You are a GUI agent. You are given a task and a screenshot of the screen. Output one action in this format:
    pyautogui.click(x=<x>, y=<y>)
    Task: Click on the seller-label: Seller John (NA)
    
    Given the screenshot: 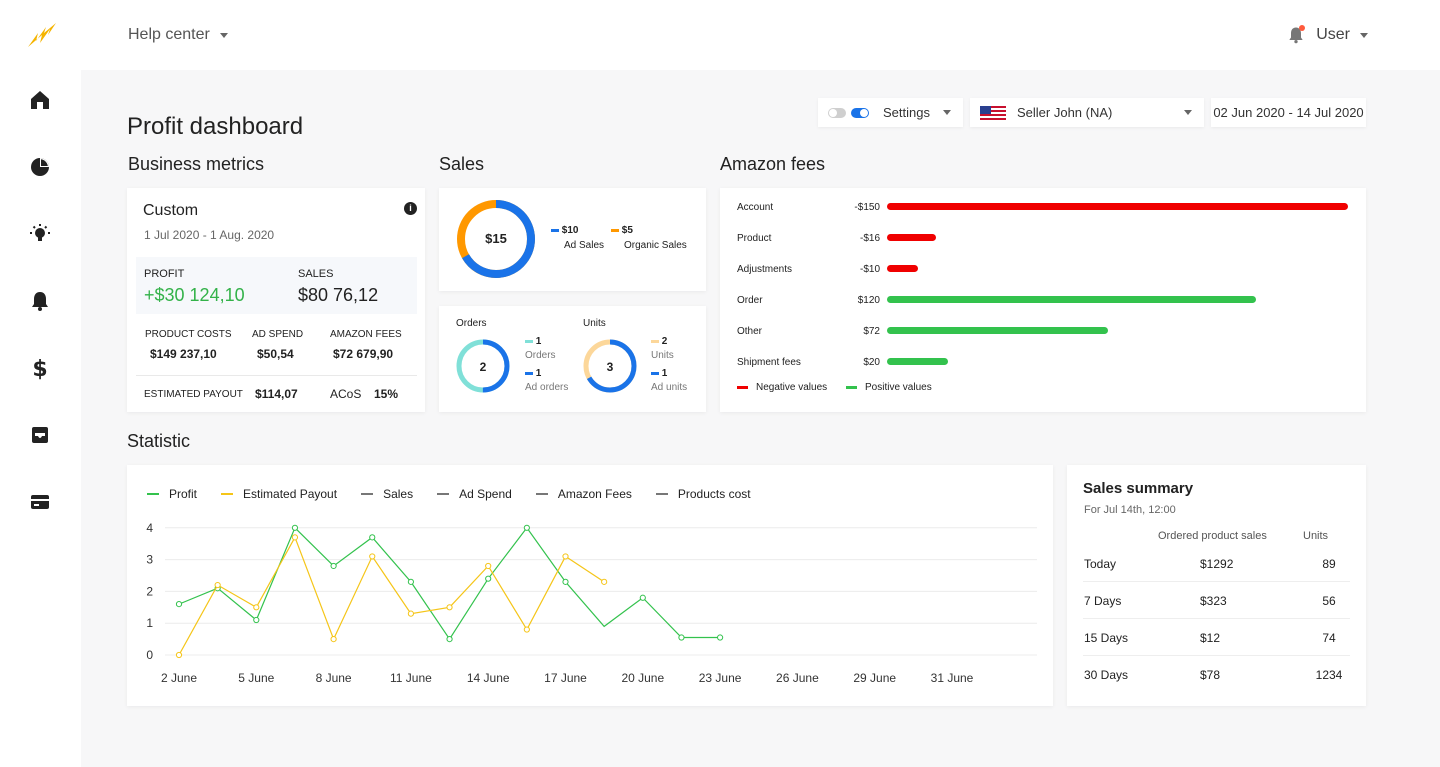 What is the action you would take?
    pyautogui.click(x=1065, y=112)
    